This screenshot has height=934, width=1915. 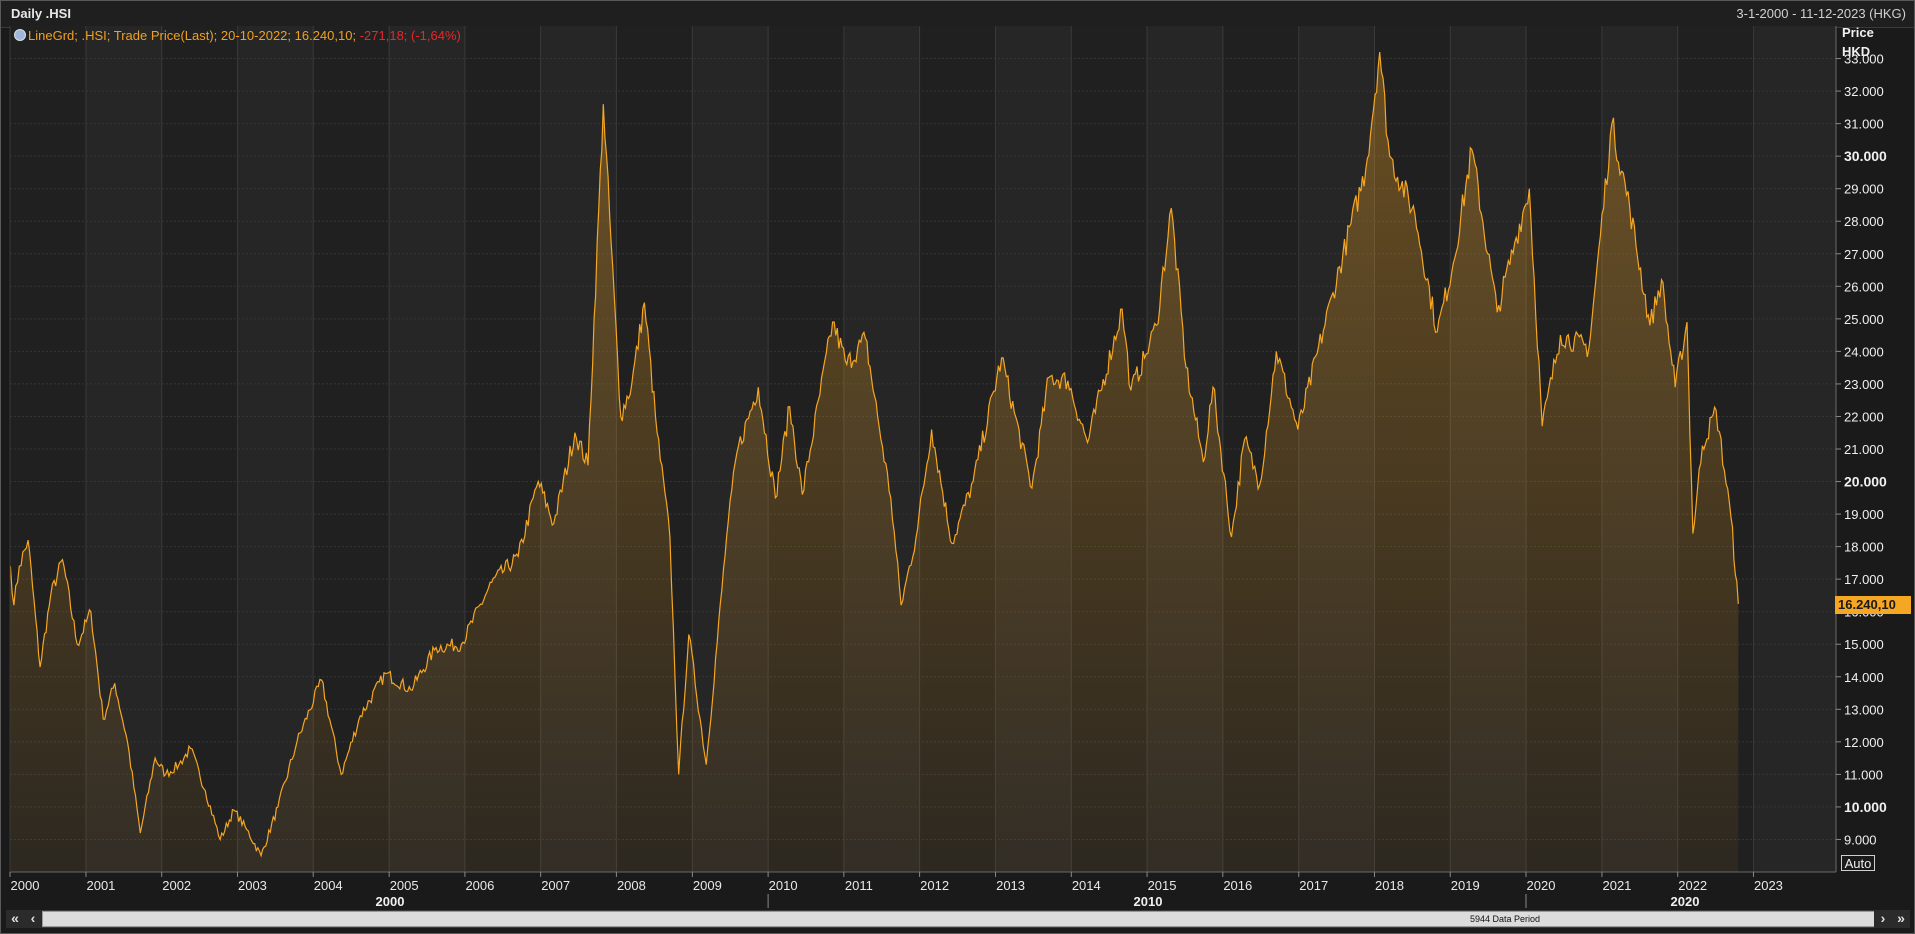 I want to click on y-tick-label: 29.000, so click(x=1864, y=189).